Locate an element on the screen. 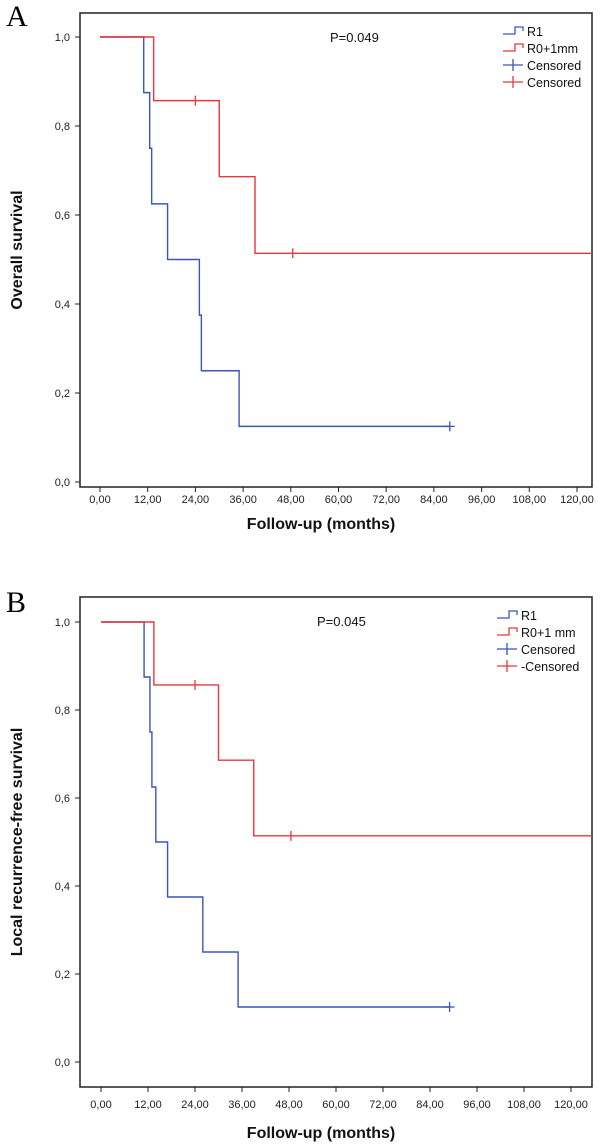  p-value-annotation: P=0.045 is located at coordinates (341, 621).